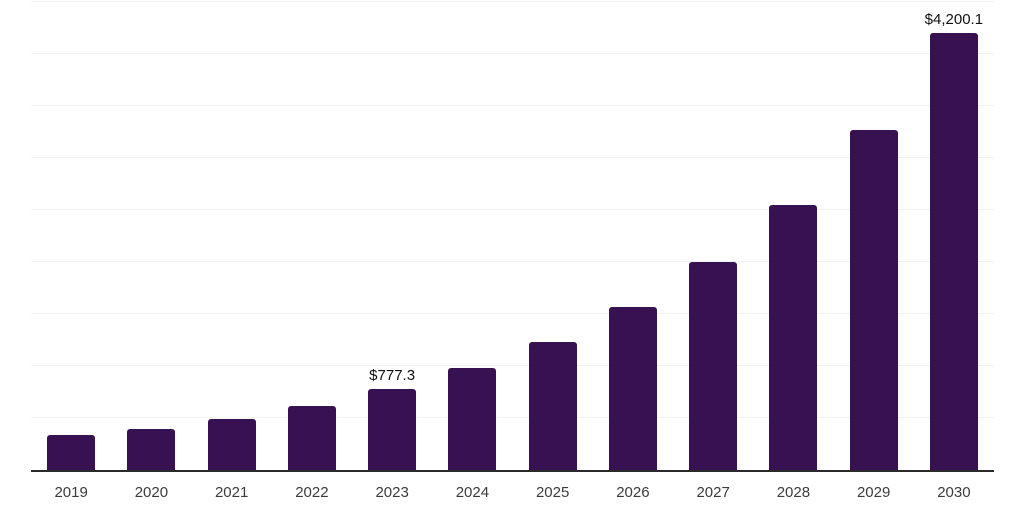  I want to click on bar-2023, so click(392, 429).